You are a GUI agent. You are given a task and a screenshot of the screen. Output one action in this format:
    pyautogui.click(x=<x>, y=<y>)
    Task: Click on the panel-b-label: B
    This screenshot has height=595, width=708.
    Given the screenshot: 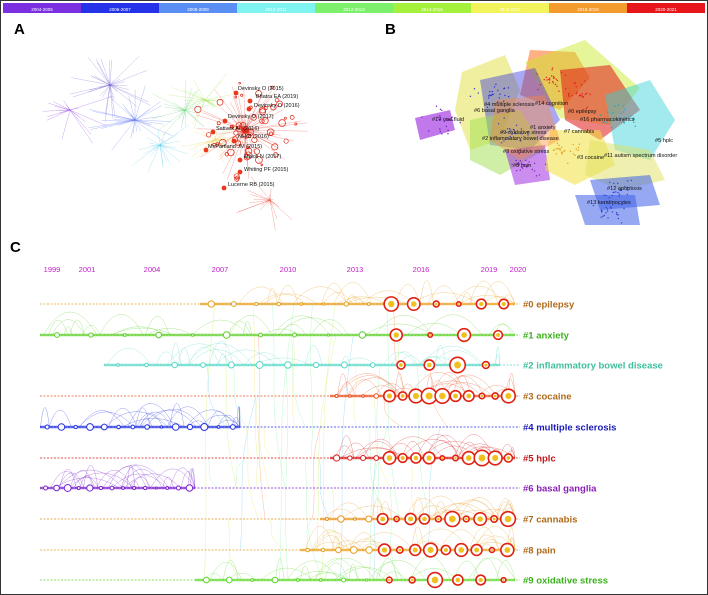 What is the action you would take?
    pyautogui.click(x=390, y=29)
    